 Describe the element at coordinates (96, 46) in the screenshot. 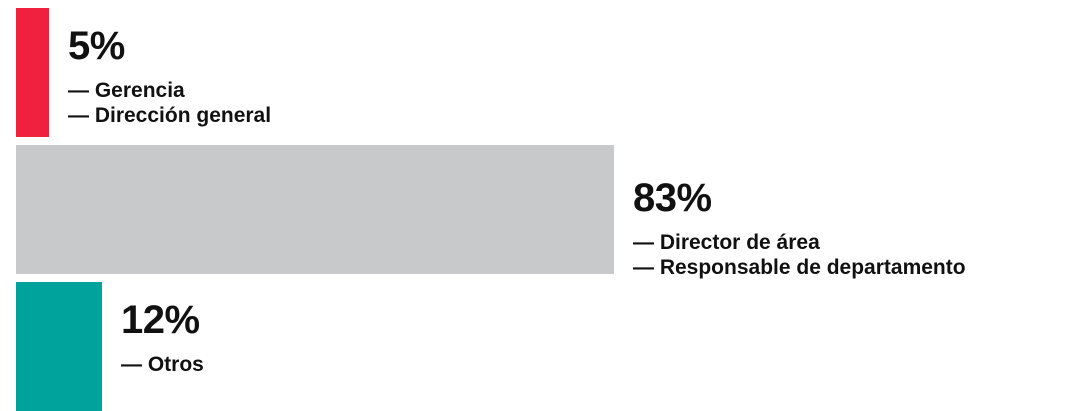

I see `bar-1-value-label: 5%` at that location.